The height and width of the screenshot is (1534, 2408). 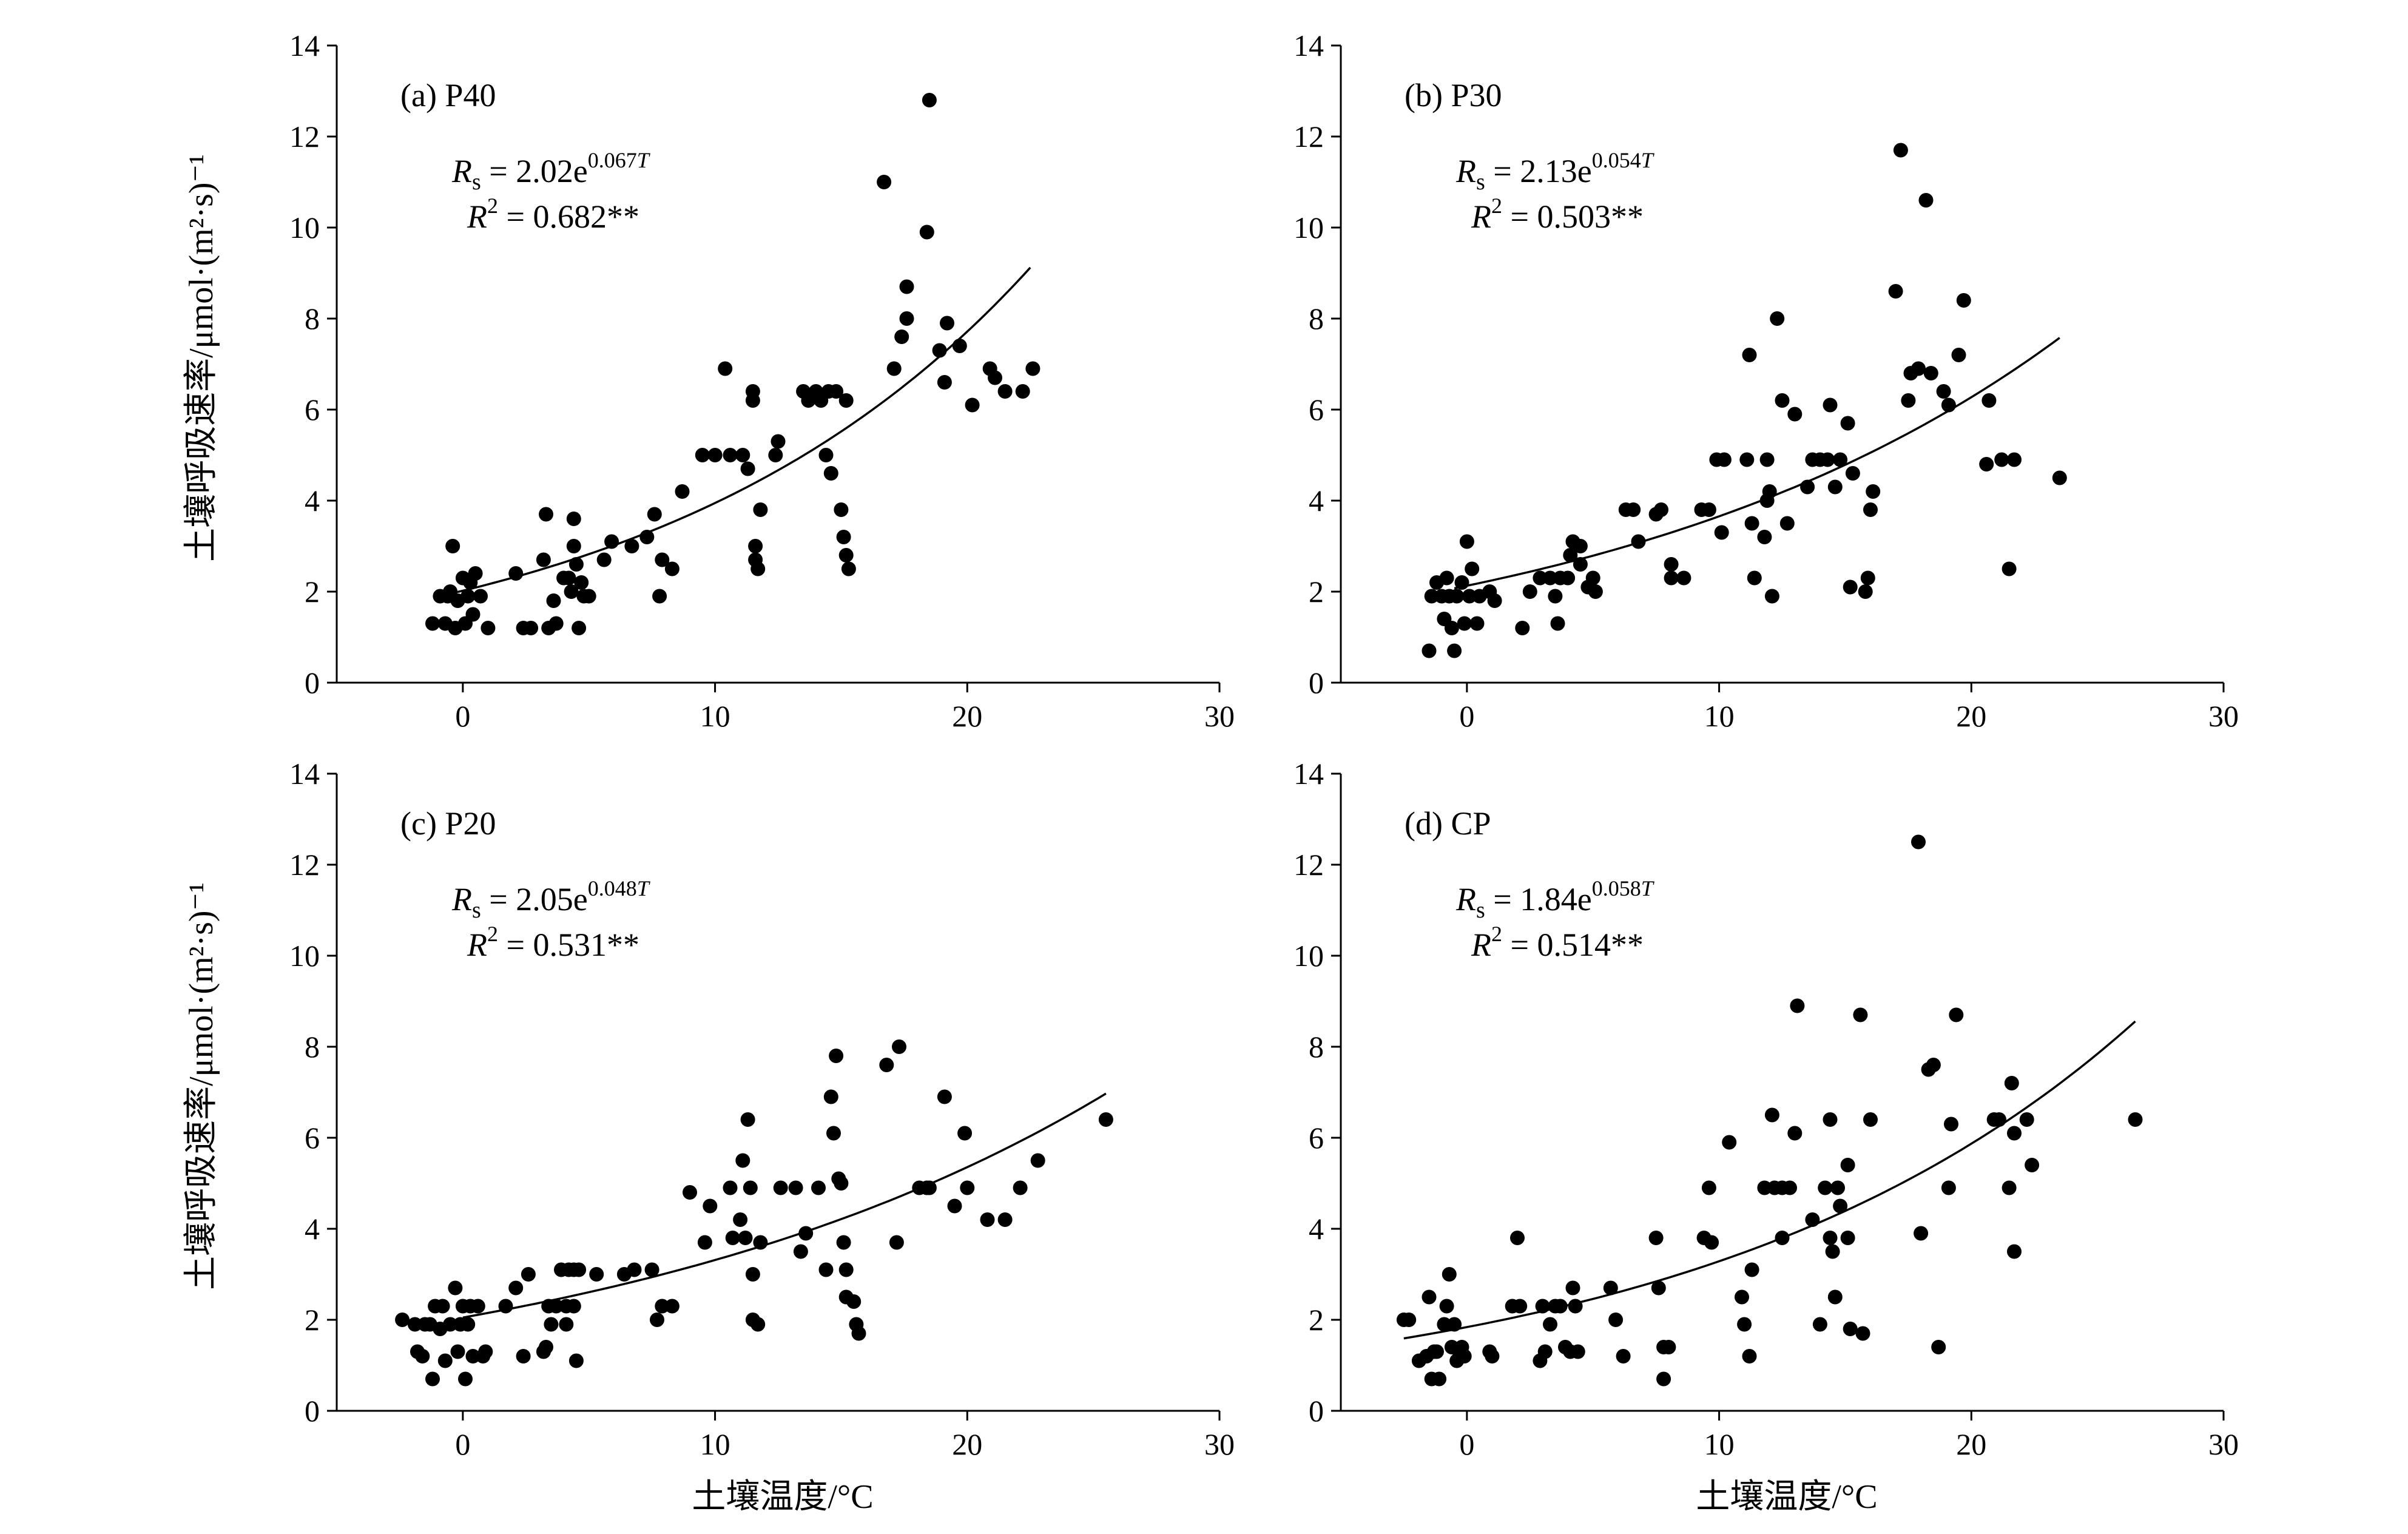 What do you see at coordinates (551, 900) in the screenshot?
I see `fit-equation: Rs = 2.05e0.048T` at bounding box center [551, 900].